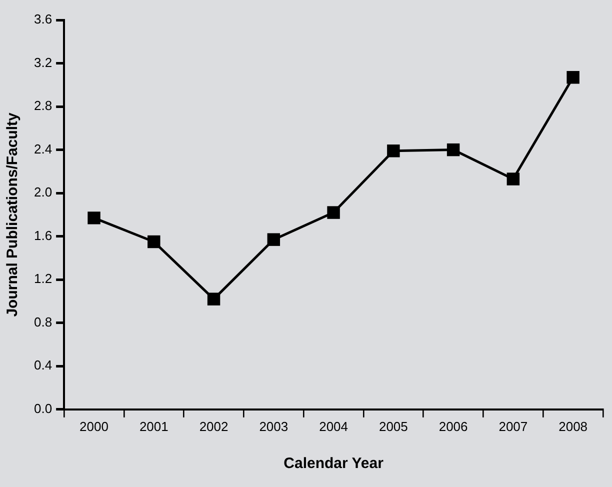 The image size is (612, 487). What do you see at coordinates (43, 278) in the screenshot?
I see `y-tick-label: 1.2` at bounding box center [43, 278].